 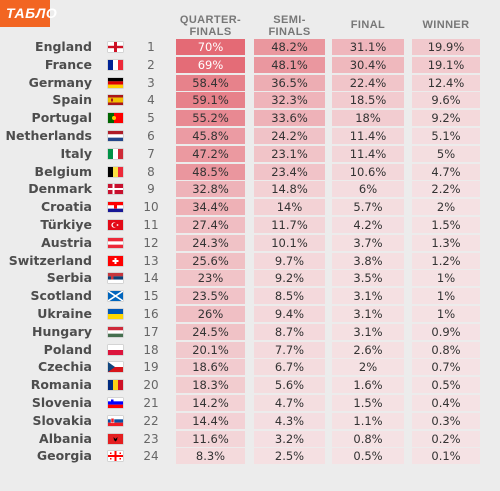 What do you see at coordinates (151, 260) in the screenshot?
I see `rank-number: 13` at bounding box center [151, 260].